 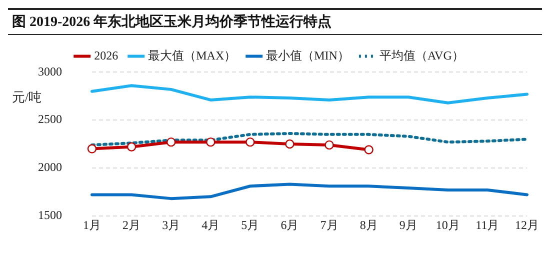 I want to click on y-tick-label: 2000, so click(x=50, y=167).